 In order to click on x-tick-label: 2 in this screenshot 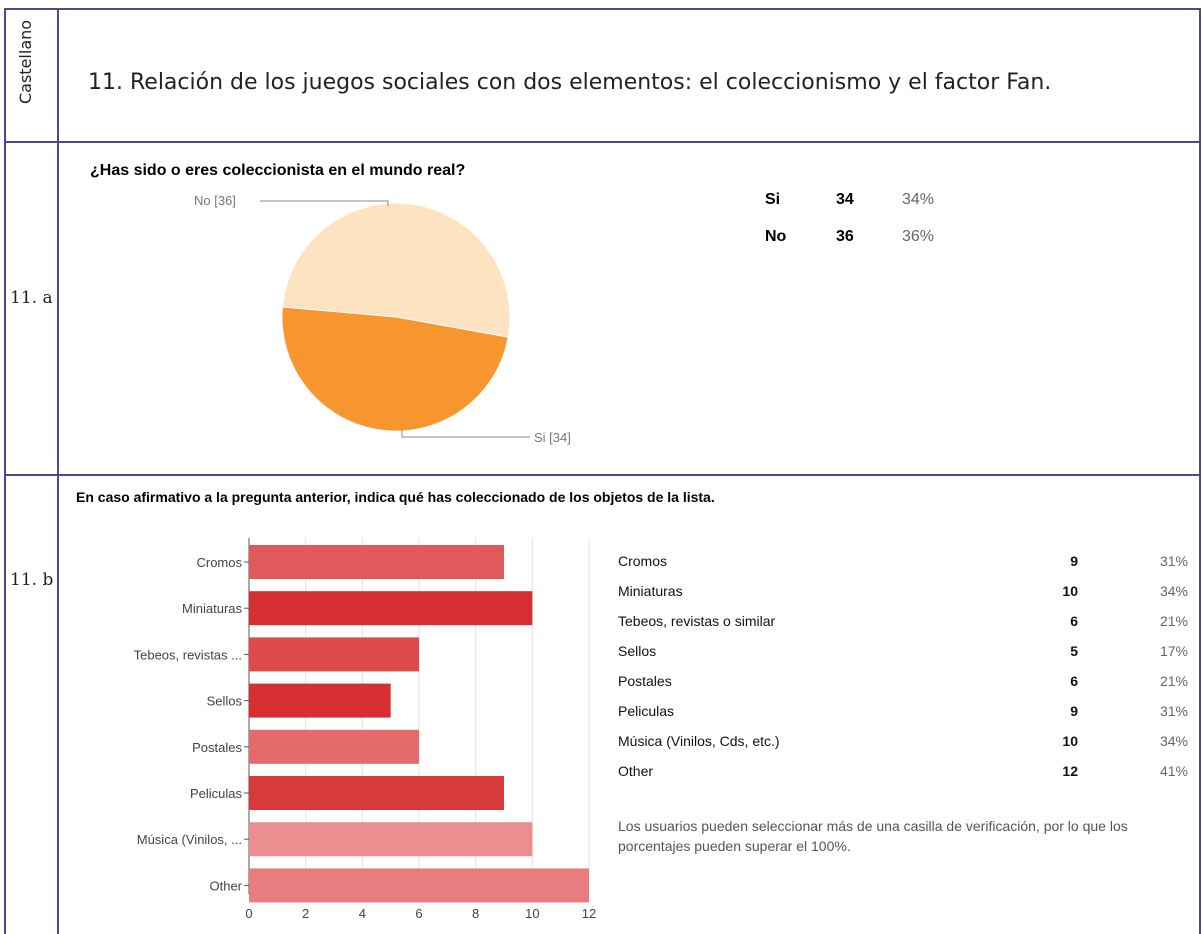, I will do `click(305, 913)`.